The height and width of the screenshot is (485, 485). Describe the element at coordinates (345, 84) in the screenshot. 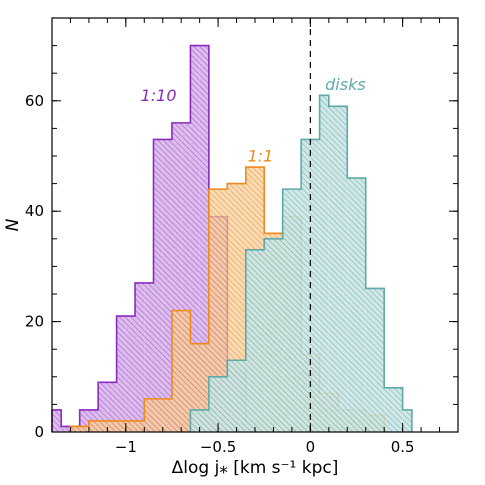

I see `series-label-disks: disks` at that location.